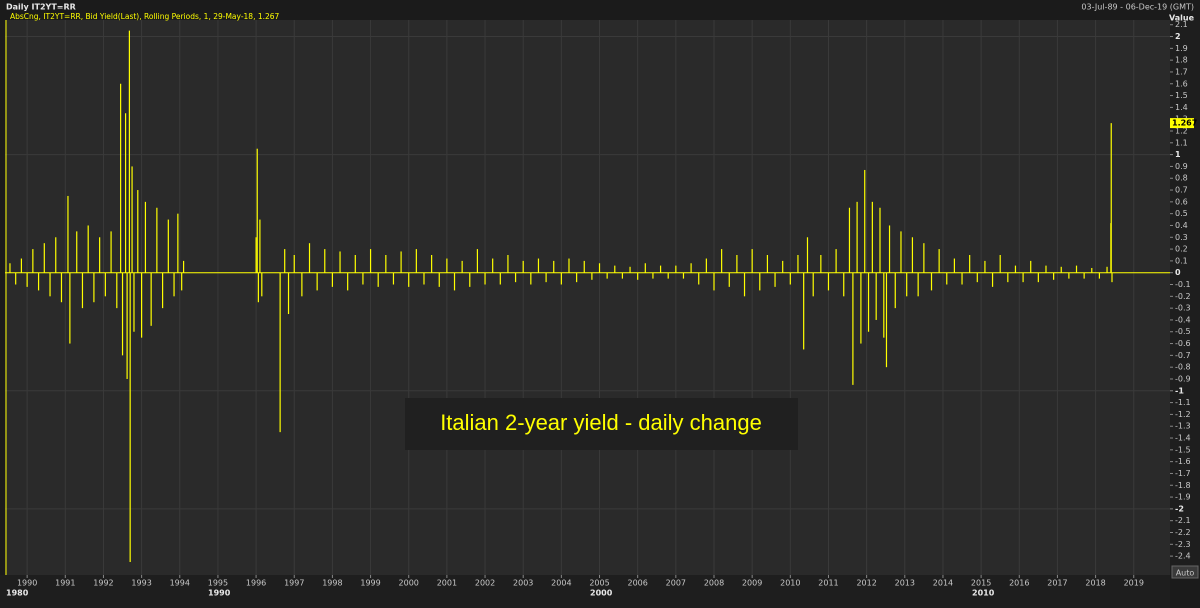  Describe the element at coordinates (676, 583) in the screenshot. I see `x-tick-label: 2007` at that location.